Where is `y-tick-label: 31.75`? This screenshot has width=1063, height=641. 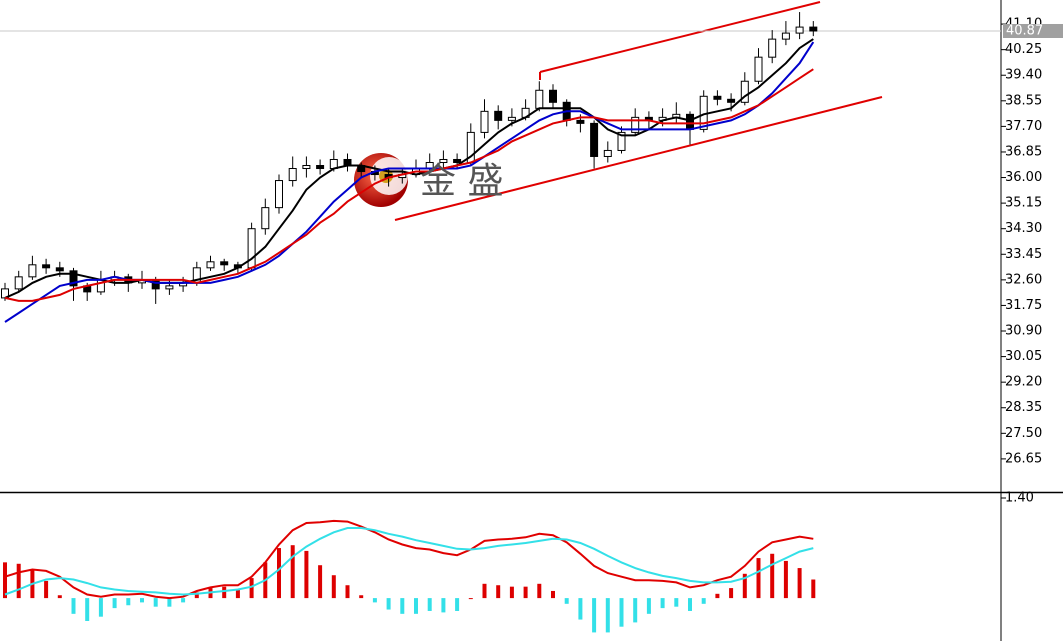
y-tick-label: 31.75 is located at coordinates (1023, 305).